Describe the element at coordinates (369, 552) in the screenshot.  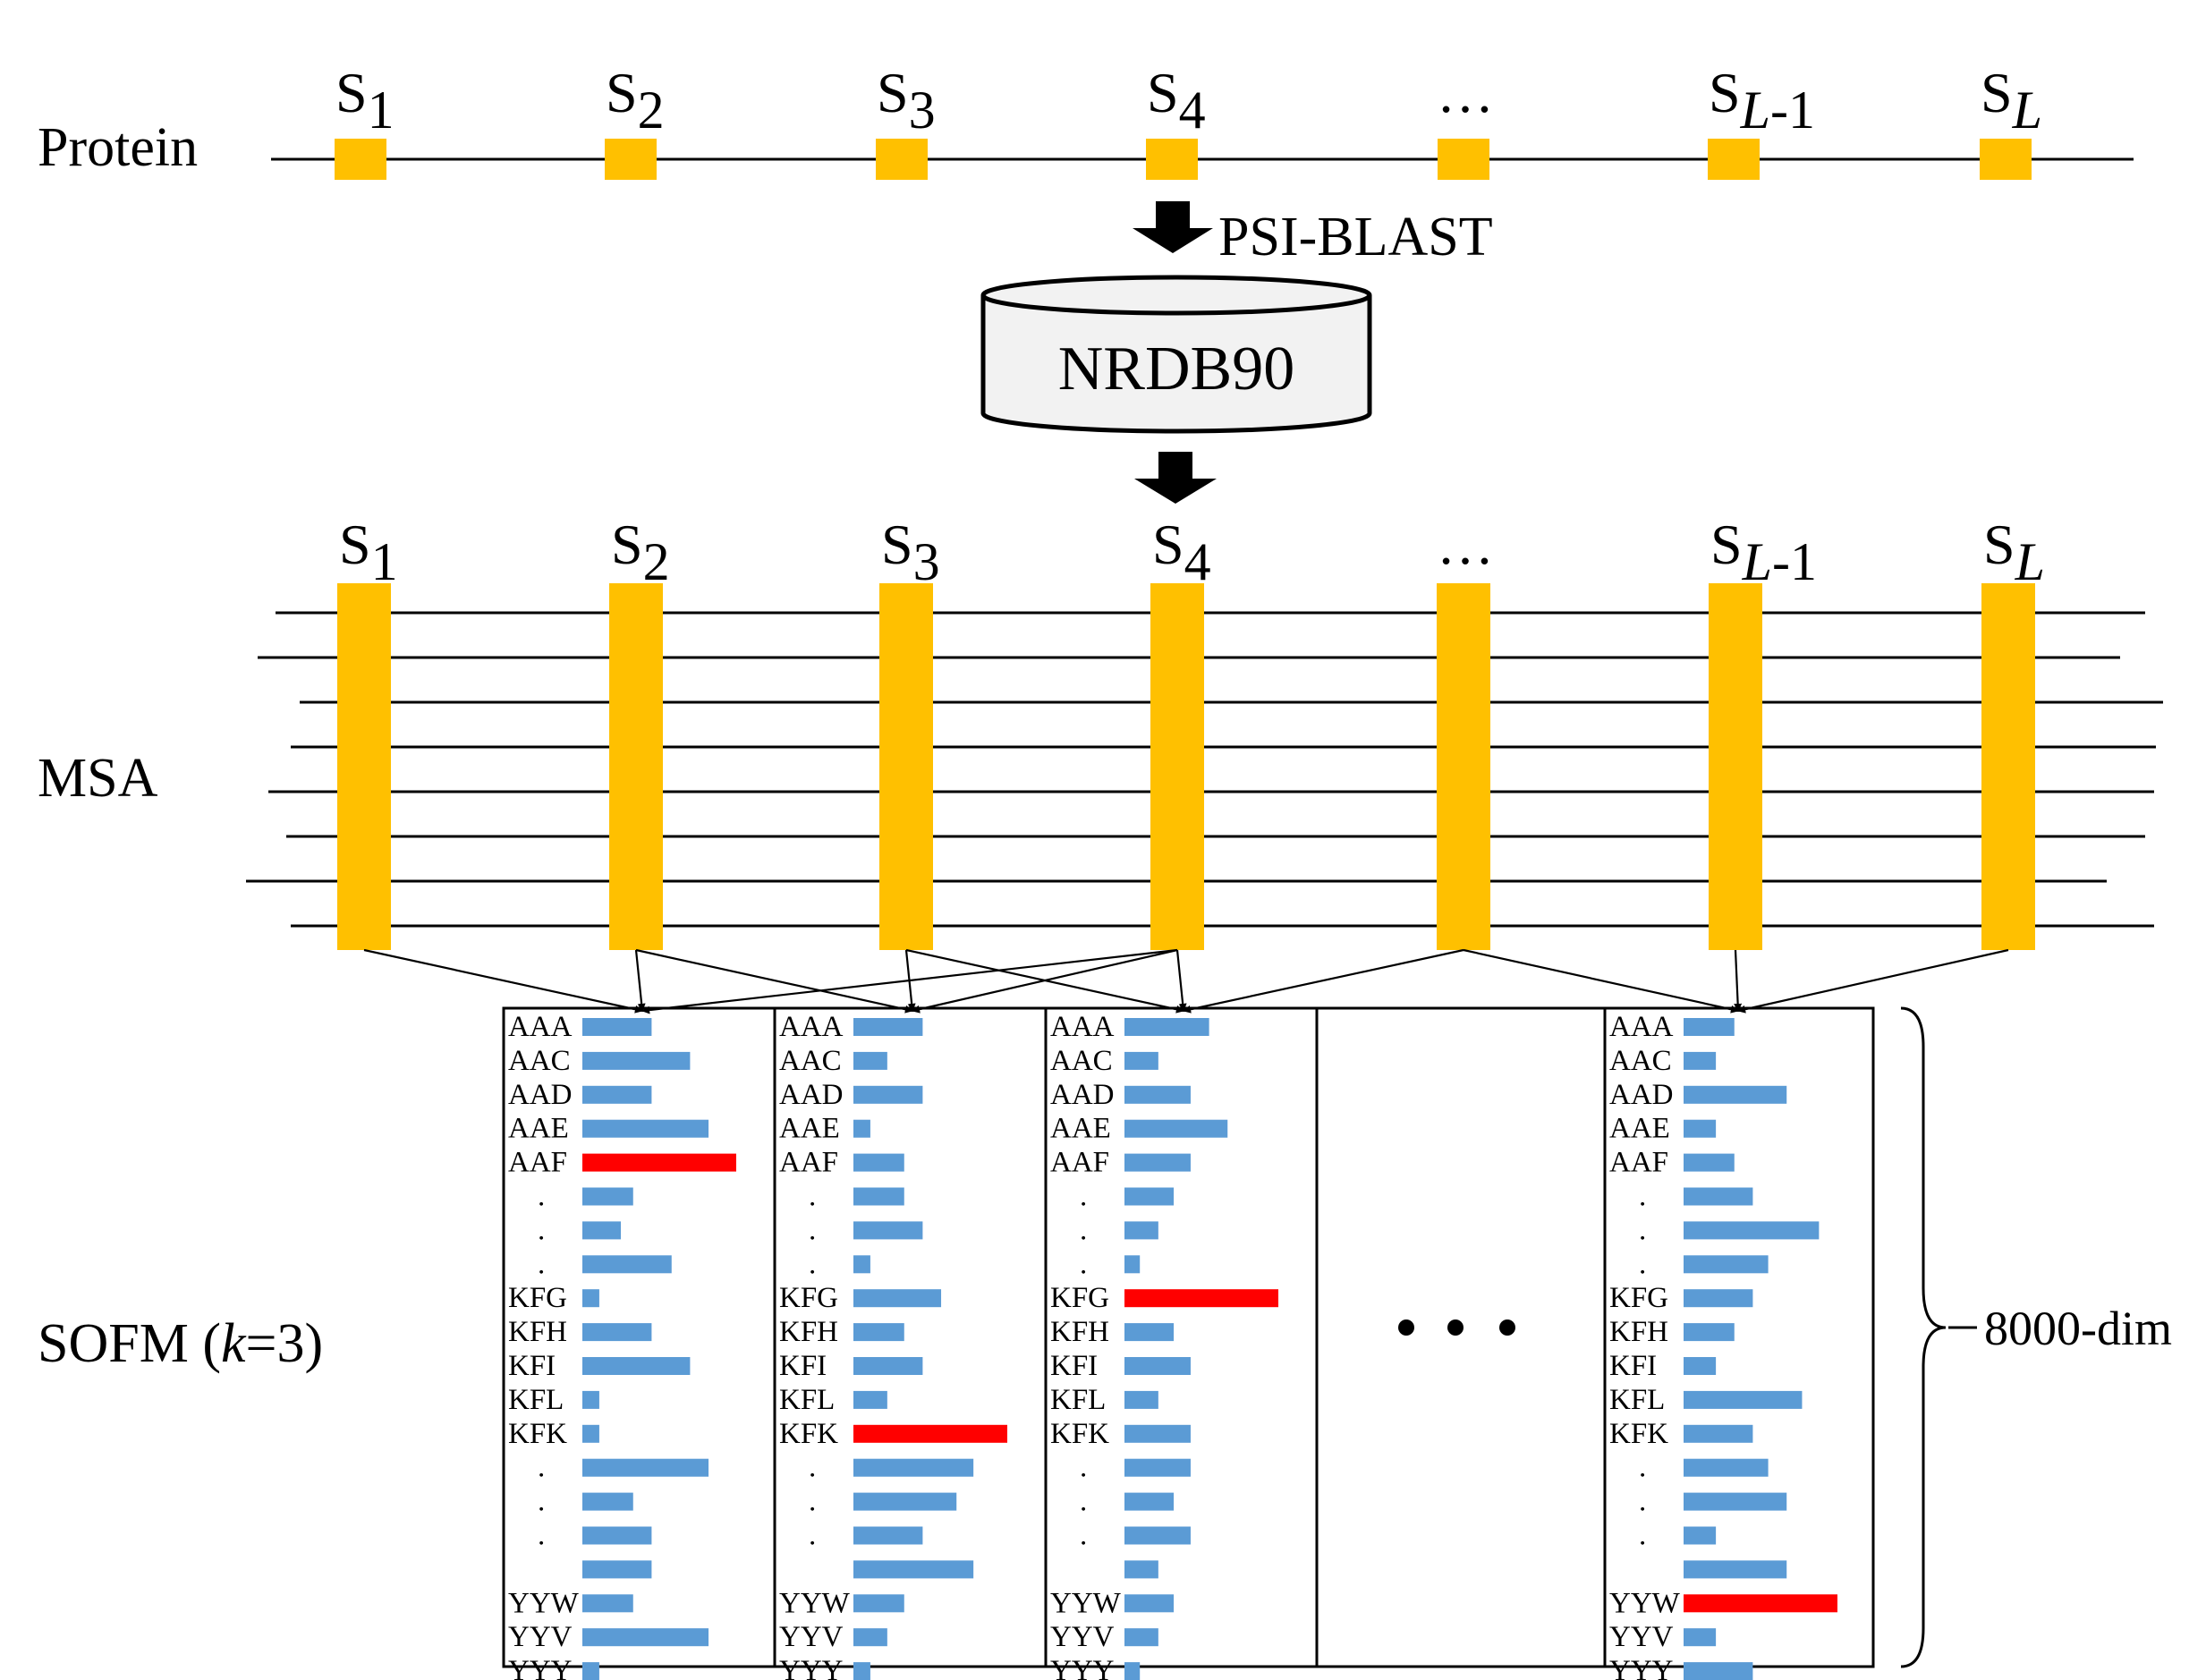
I see `msa-position-label-1: S1` at that location.